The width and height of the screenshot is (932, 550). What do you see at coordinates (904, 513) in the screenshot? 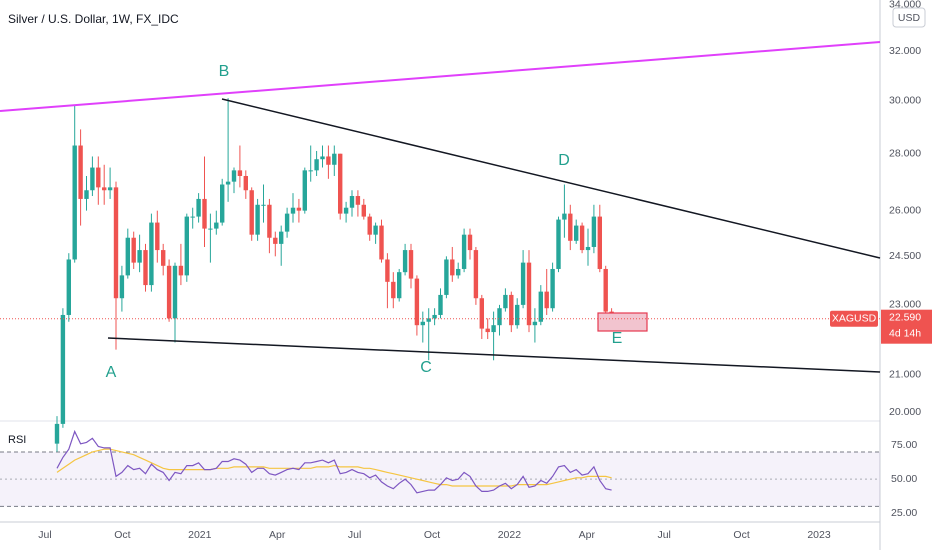
I see `rsi-tick-label: 25.00` at bounding box center [904, 513].